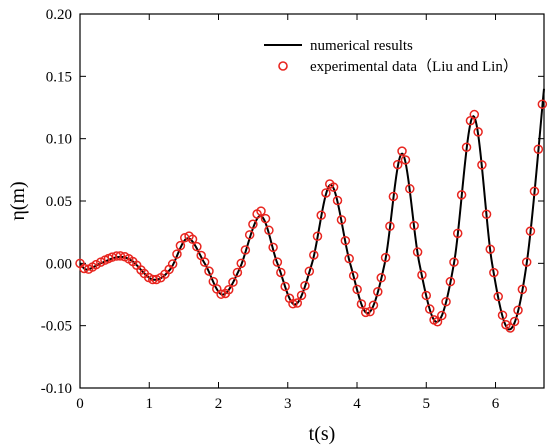  Describe the element at coordinates (361, 46) in the screenshot. I see `legend-label-numerical: numerical results` at that location.